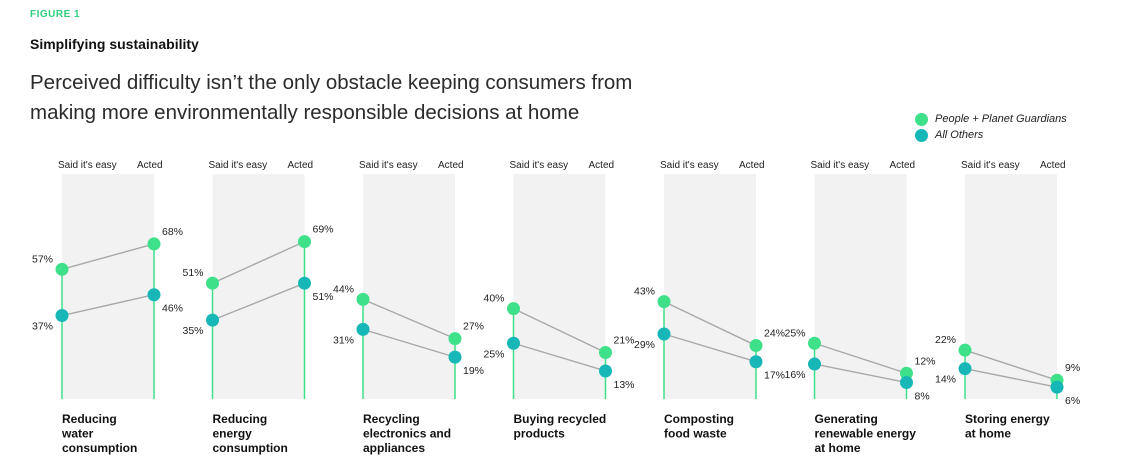 This screenshot has height=475, width=1135. I want to click on value-label-guardians-easy: 44%, so click(343, 289).